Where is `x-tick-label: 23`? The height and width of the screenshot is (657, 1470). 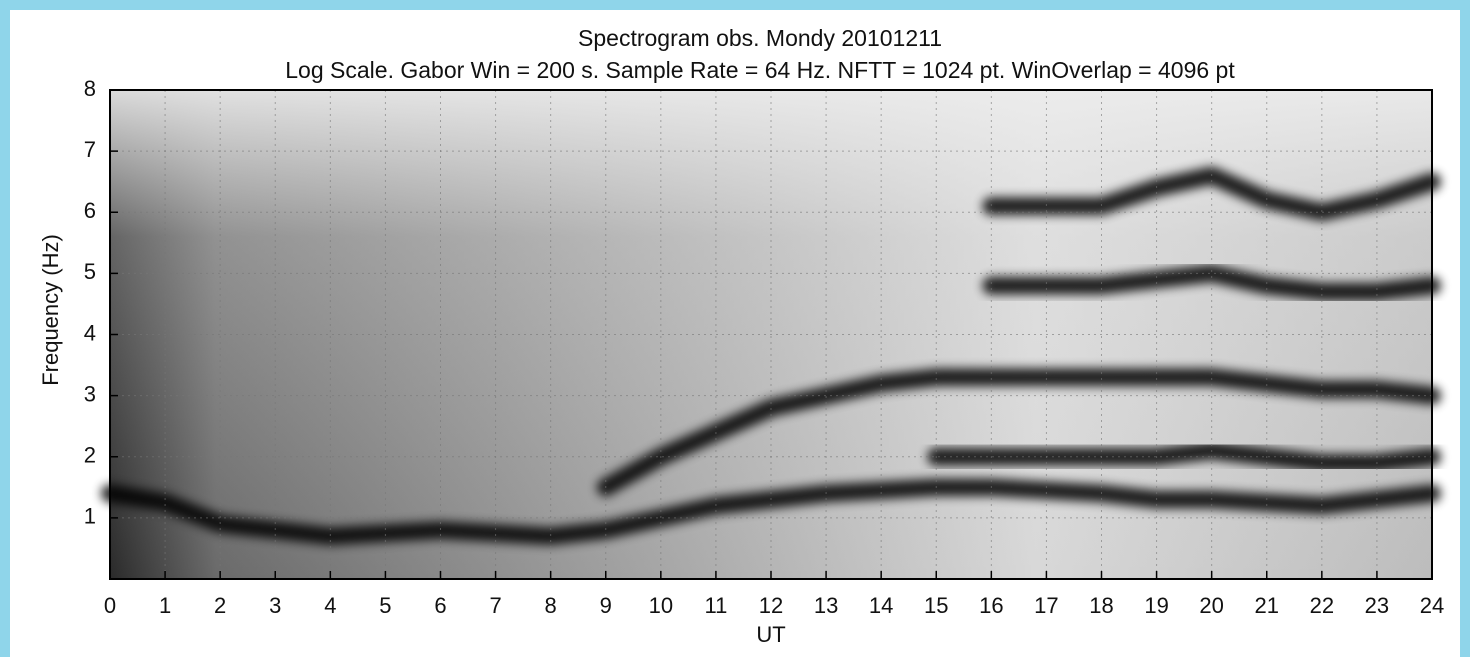 x-tick-label: 23 is located at coordinates (1377, 605).